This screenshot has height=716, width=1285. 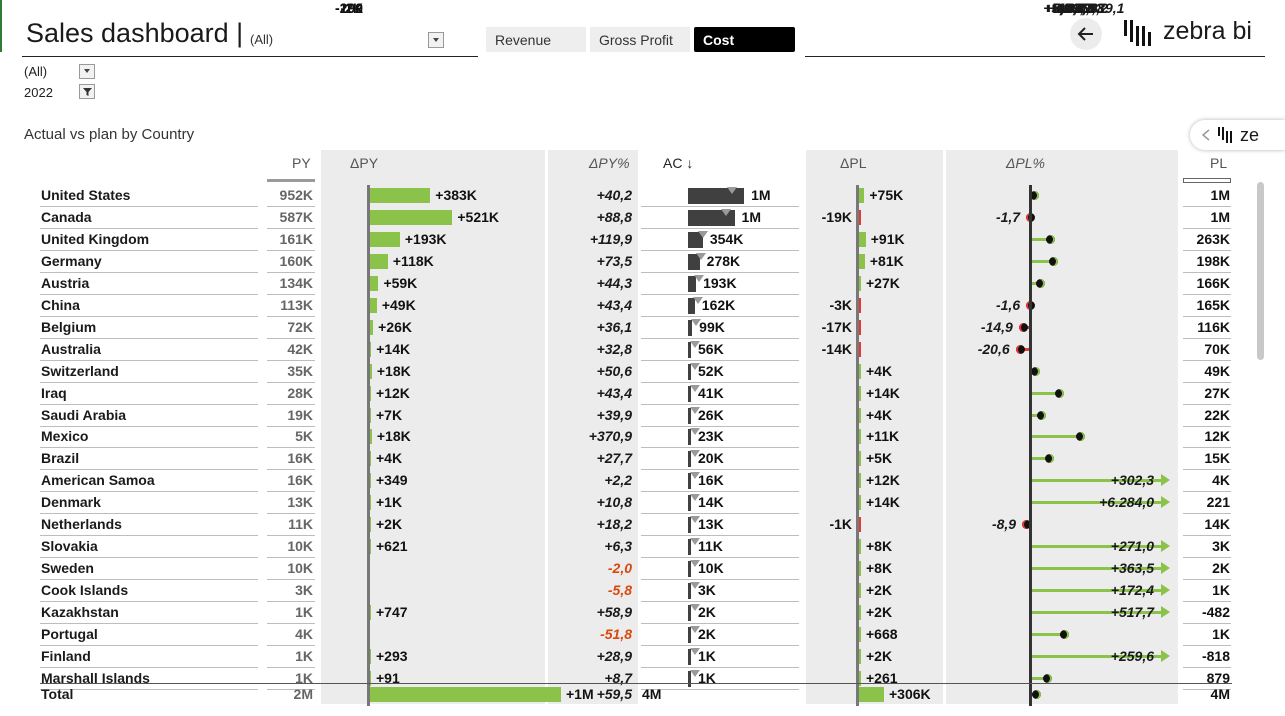 What do you see at coordinates (296, 238) in the screenshot?
I see `py-value: 161K` at bounding box center [296, 238].